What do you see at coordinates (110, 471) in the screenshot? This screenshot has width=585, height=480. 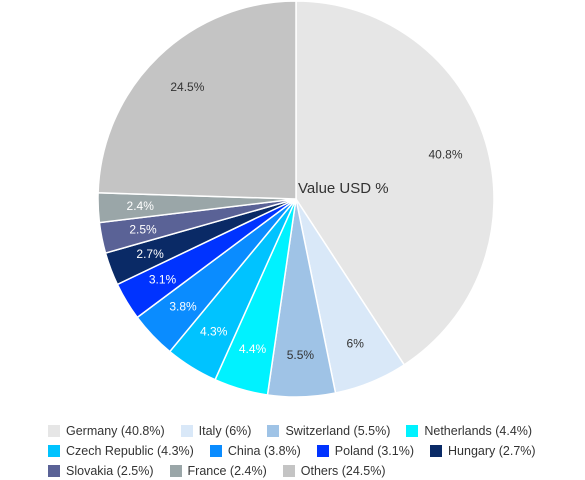 I see `legend-label: Slovakia (2.5%)` at bounding box center [110, 471].